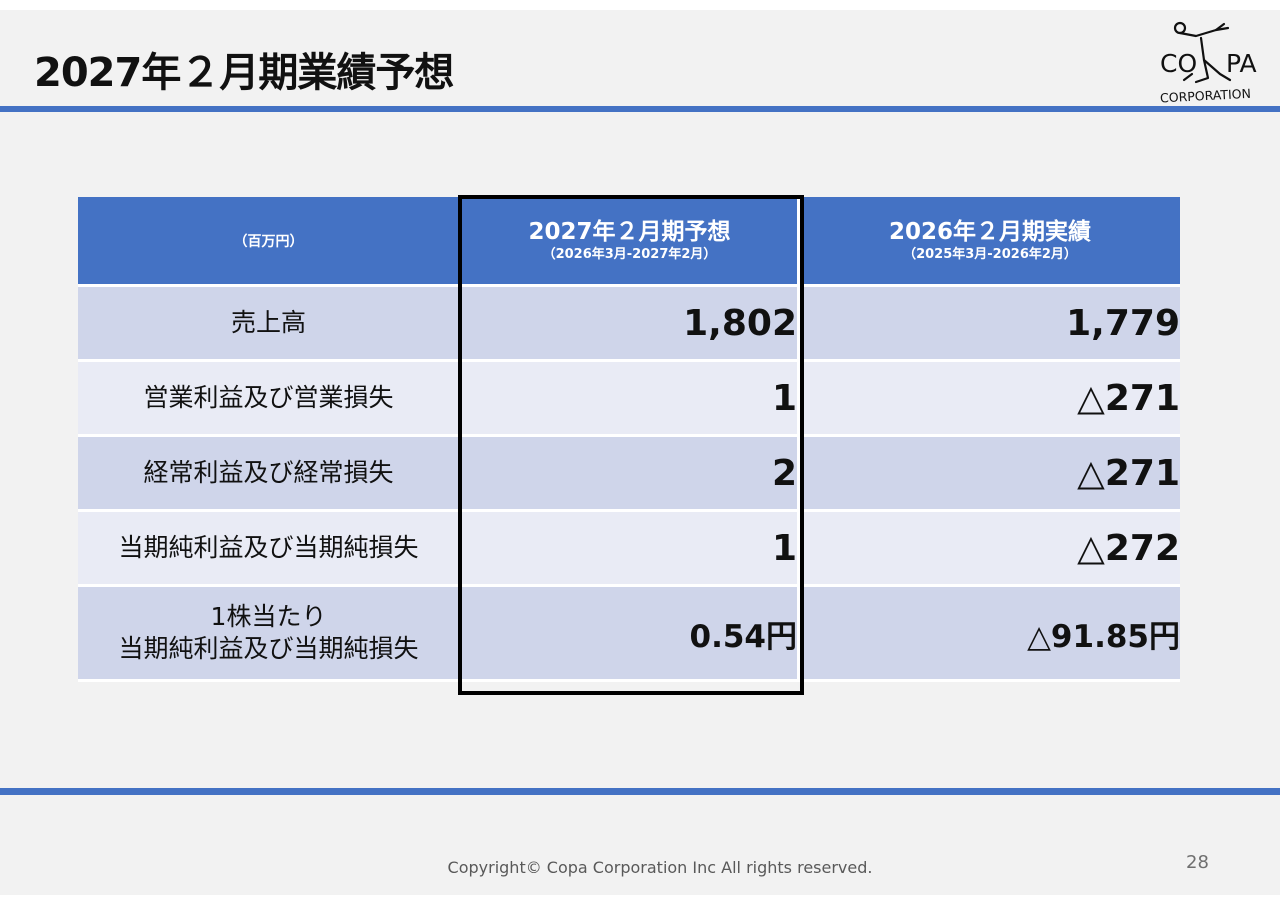  Describe the element at coordinates (1197, 862) in the screenshot. I see `page-number: 28` at that location.